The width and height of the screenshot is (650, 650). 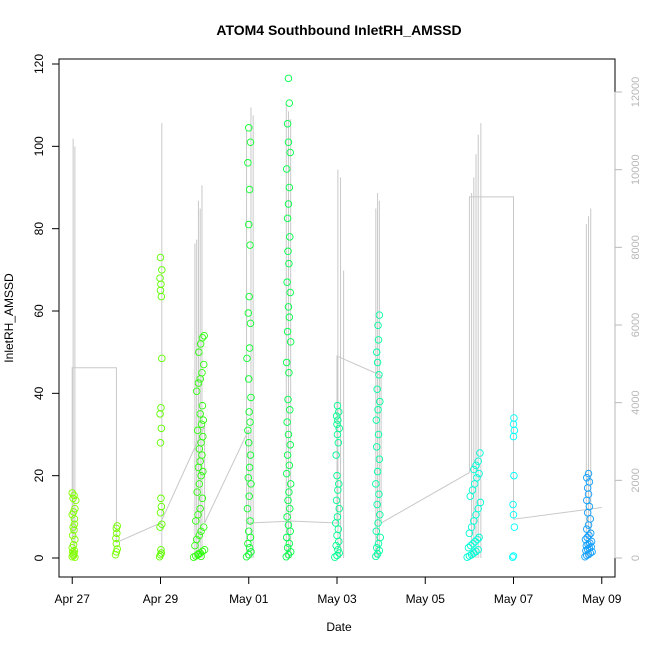 I want to click on x-tick-label: May 05, so click(x=426, y=599).